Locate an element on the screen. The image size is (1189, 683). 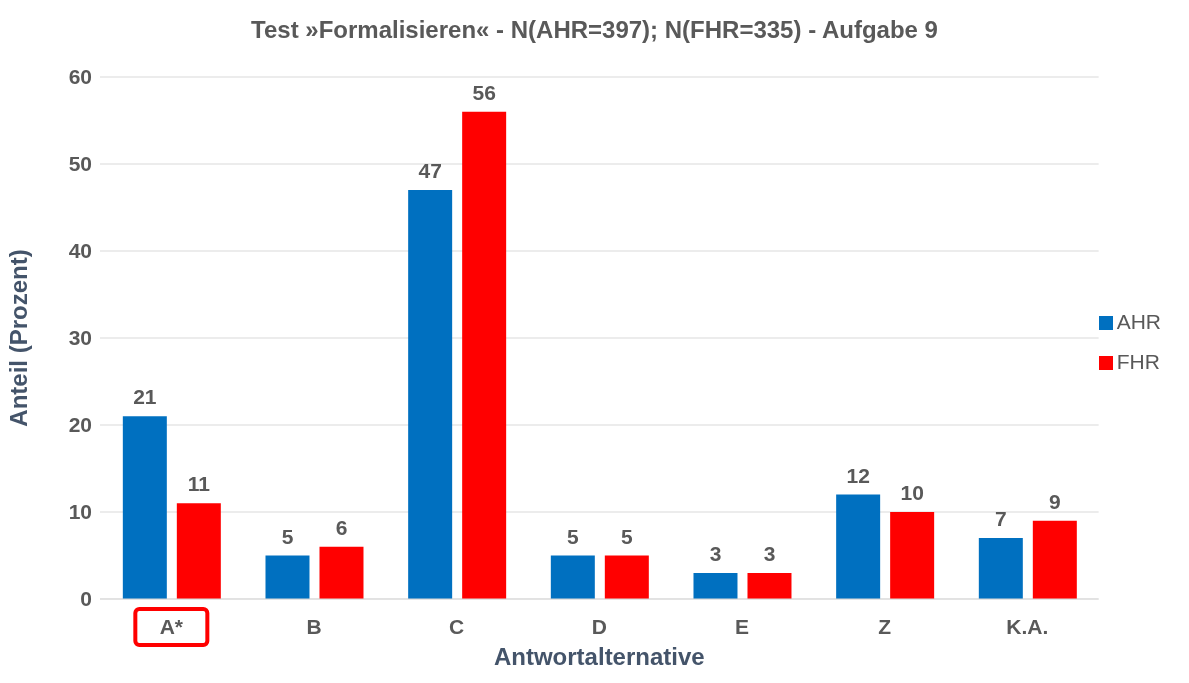
data-label: 12 is located at coordinates (858, 475).